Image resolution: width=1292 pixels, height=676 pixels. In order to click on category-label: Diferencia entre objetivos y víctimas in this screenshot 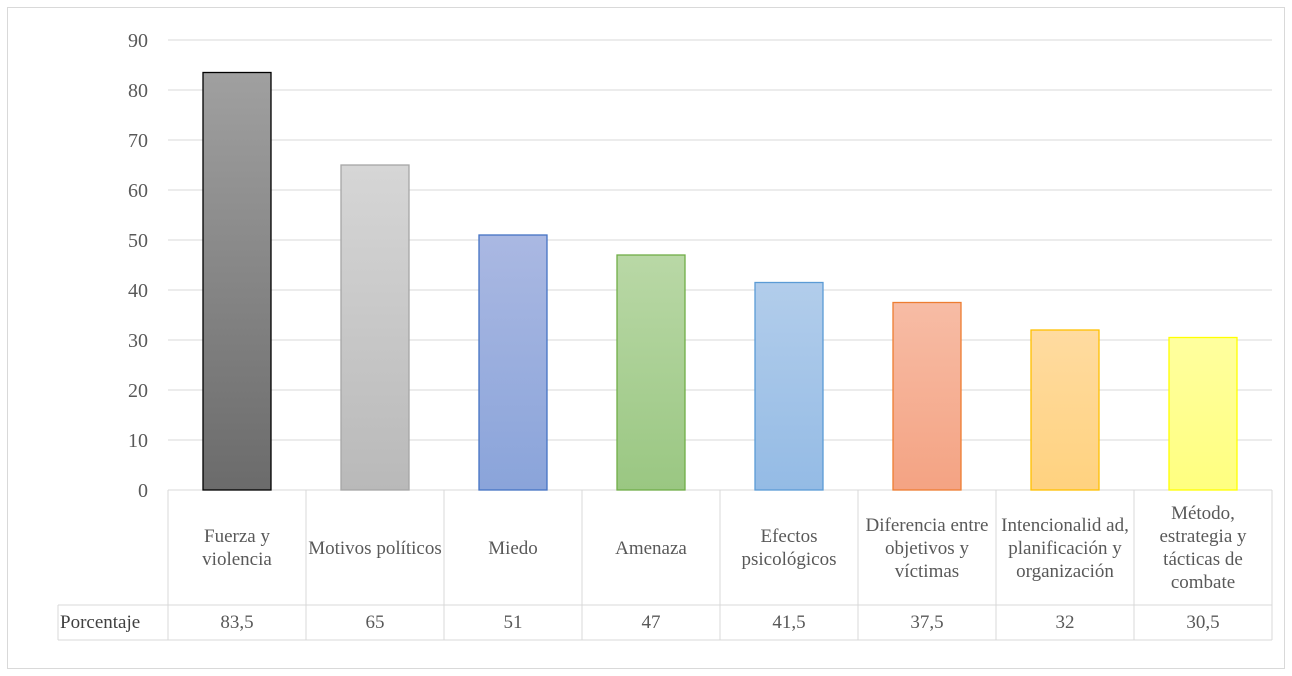, I will do `click(927, 548)`.